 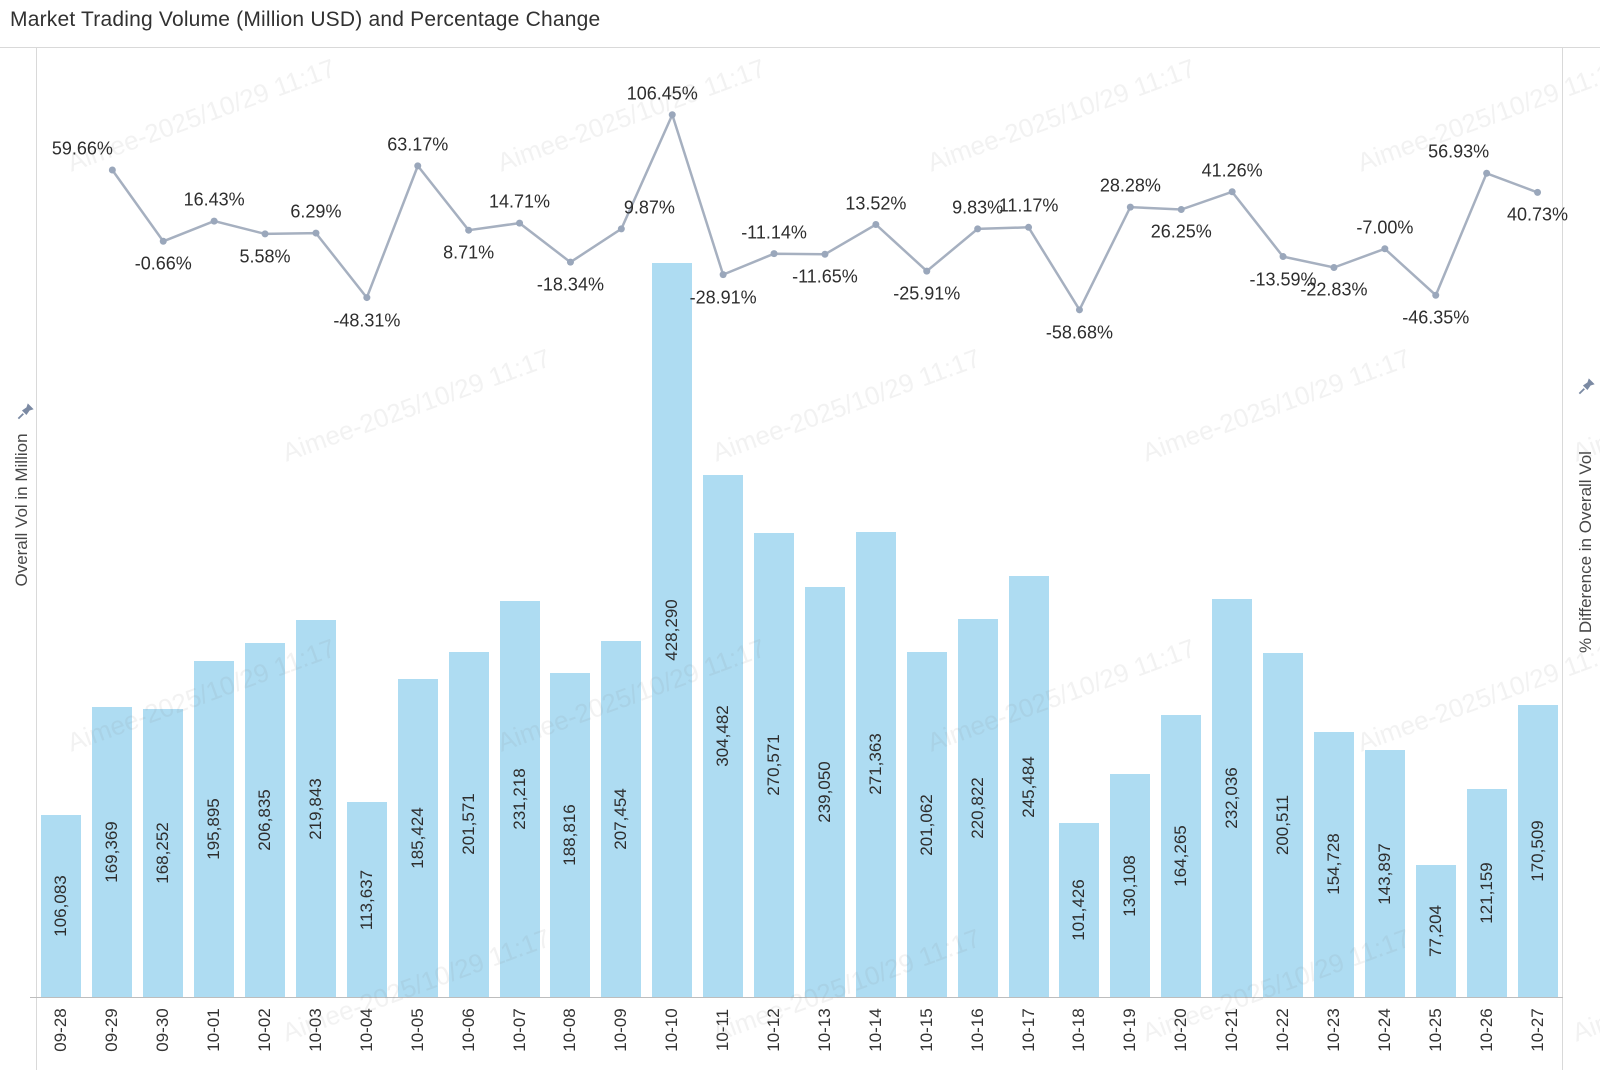 What do you see at coordinates (1538, 214) in the screenshot?
I see `percent-change-label: 40.73%` at bounding box center [1538, 214].